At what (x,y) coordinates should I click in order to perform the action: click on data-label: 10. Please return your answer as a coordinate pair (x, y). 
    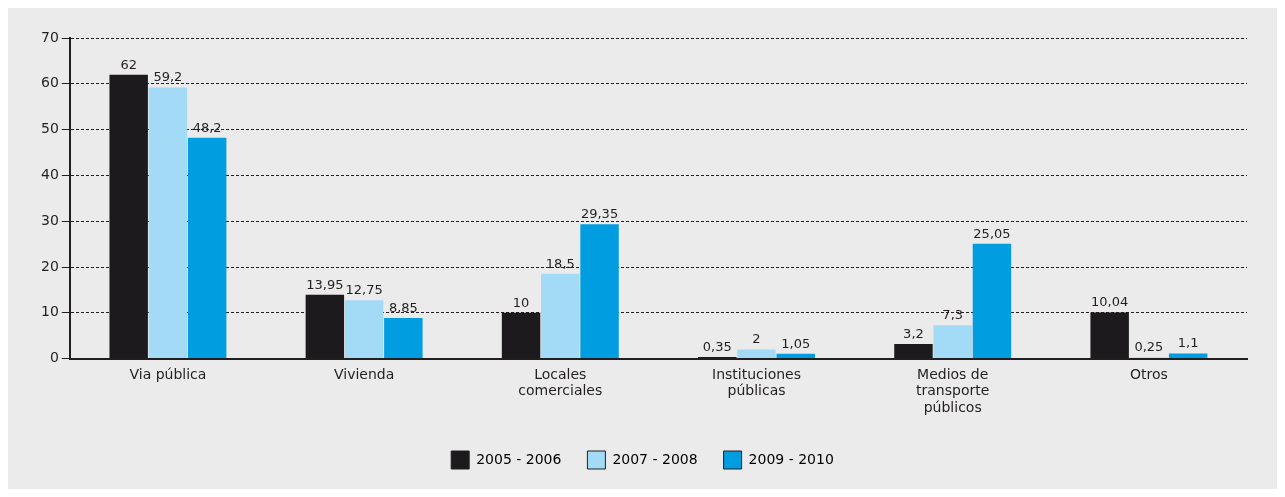
    Looking at the image, I should click on (521, 302).